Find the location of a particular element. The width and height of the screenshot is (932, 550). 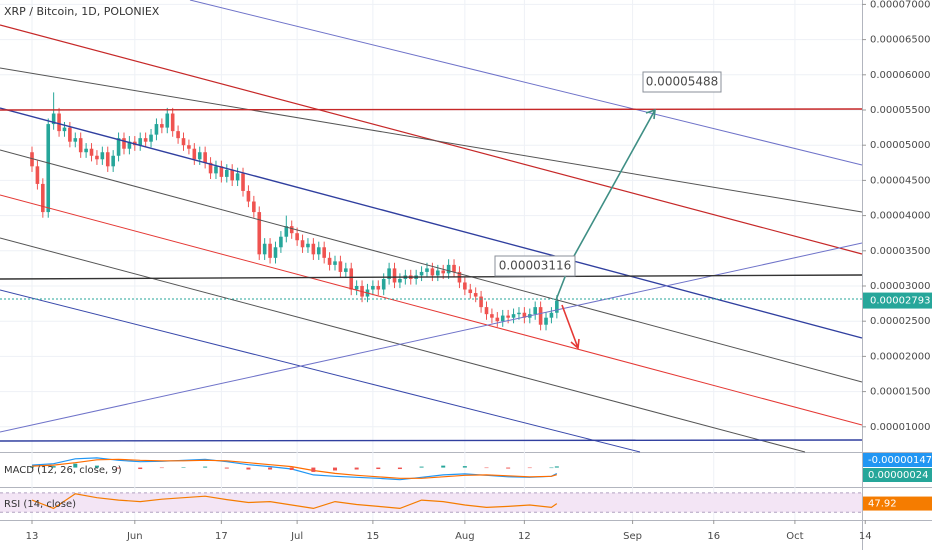

rsi-title: RSI (14, close) is located at coordinates (40, 504).